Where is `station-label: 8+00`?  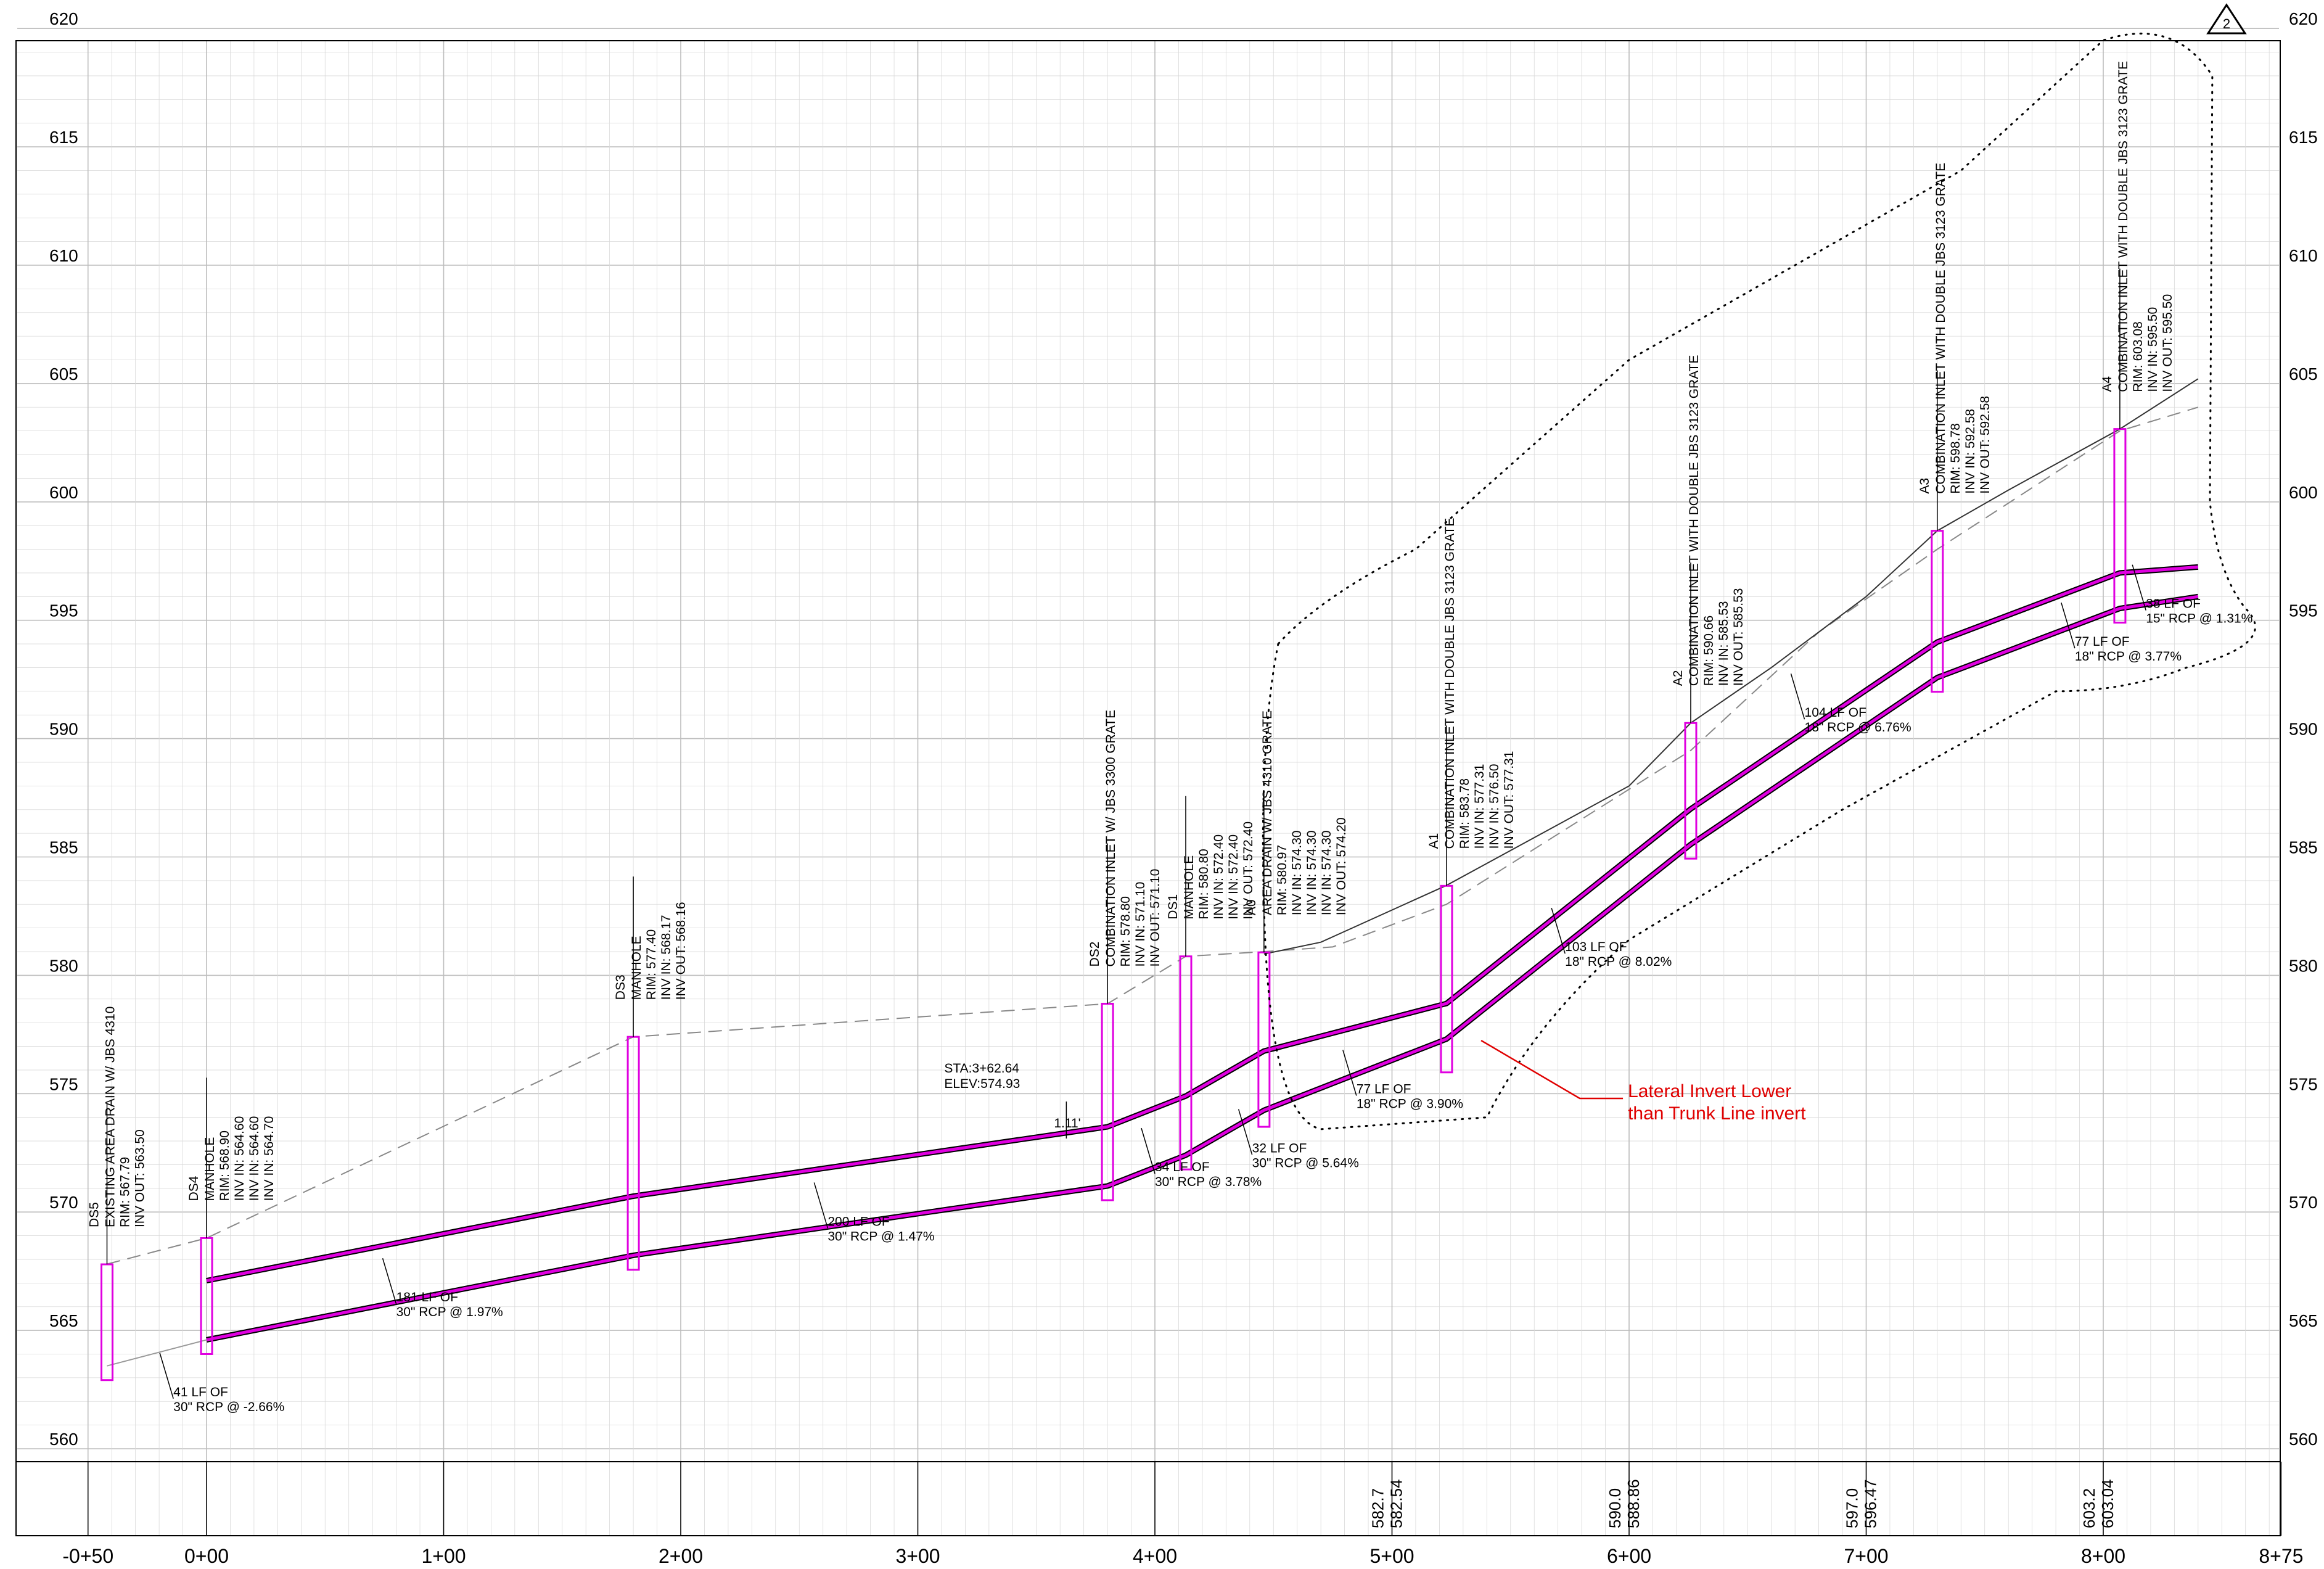 station-label: 8+00 is located at coordinates (2103, 1556).